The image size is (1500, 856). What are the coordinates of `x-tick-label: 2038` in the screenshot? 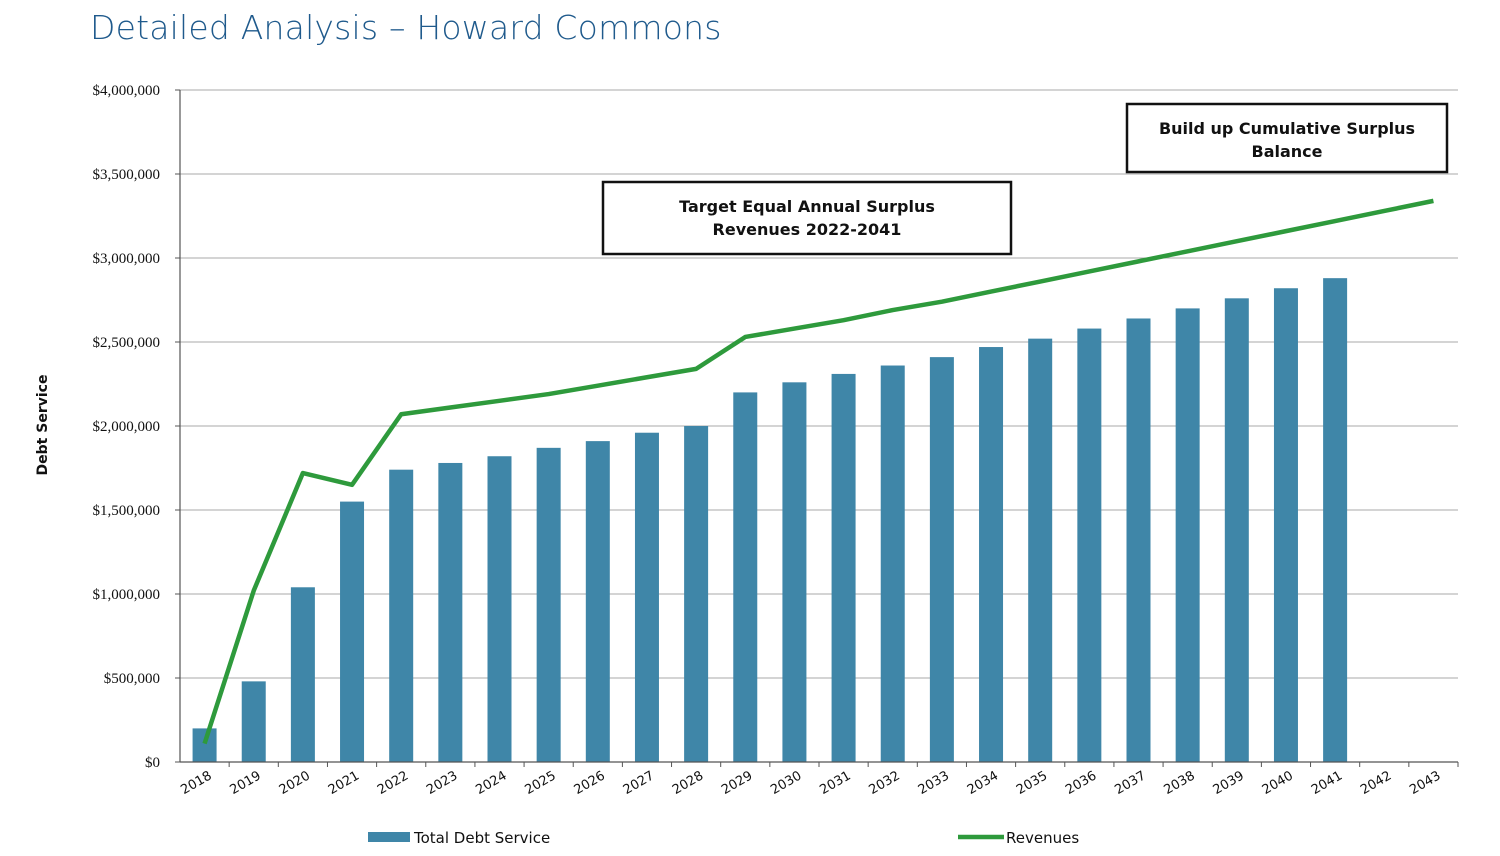 It's located at (1179, 783).